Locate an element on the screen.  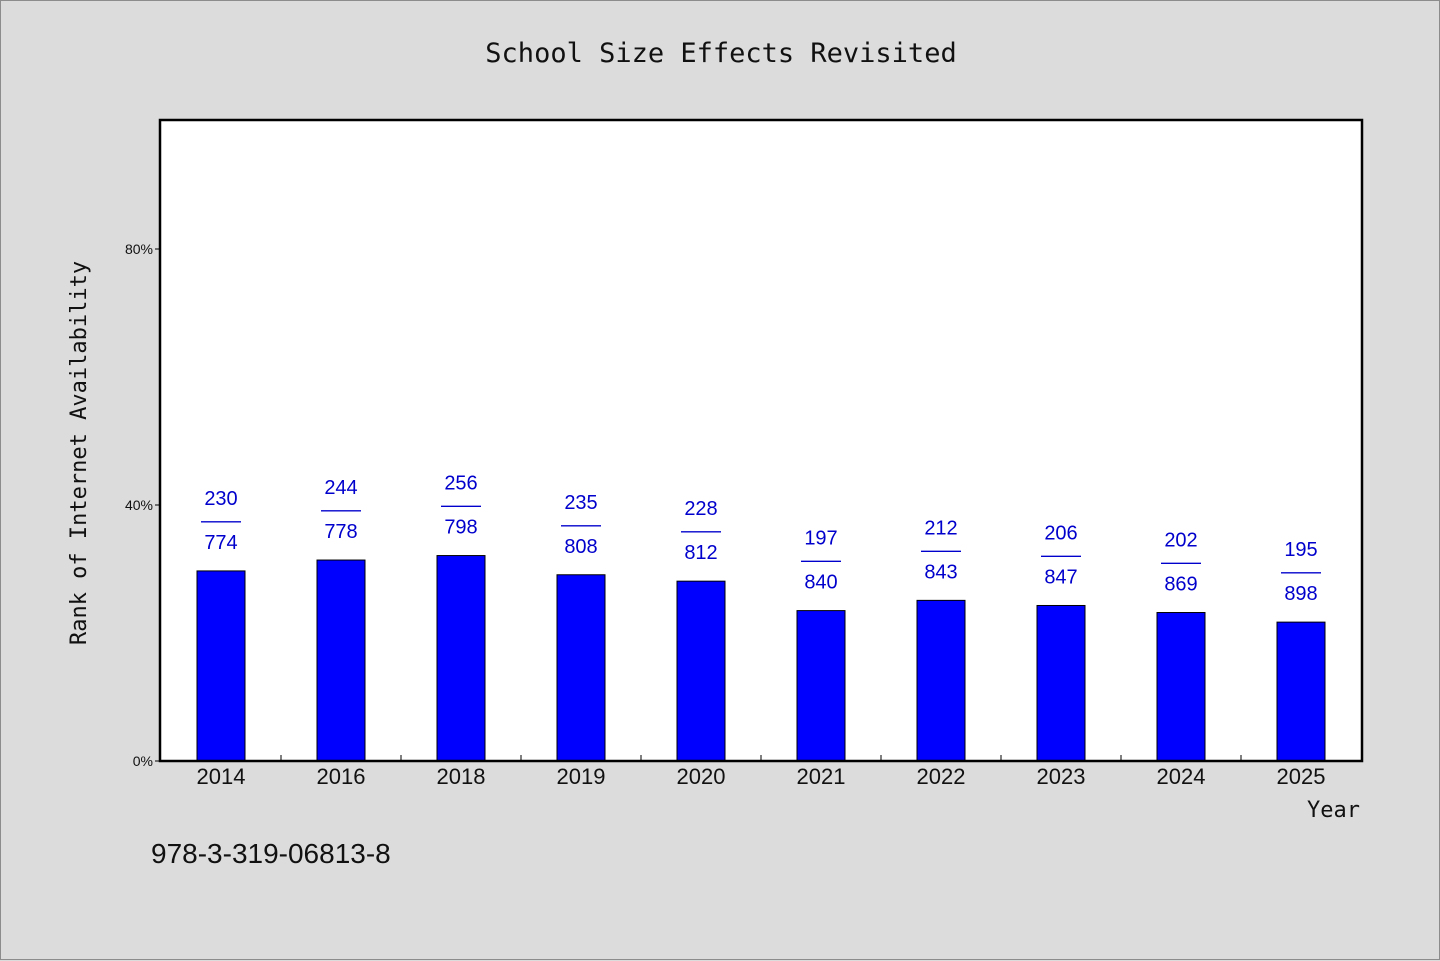
data-label-sep-2021: —— is located at coordinates (821, 561).